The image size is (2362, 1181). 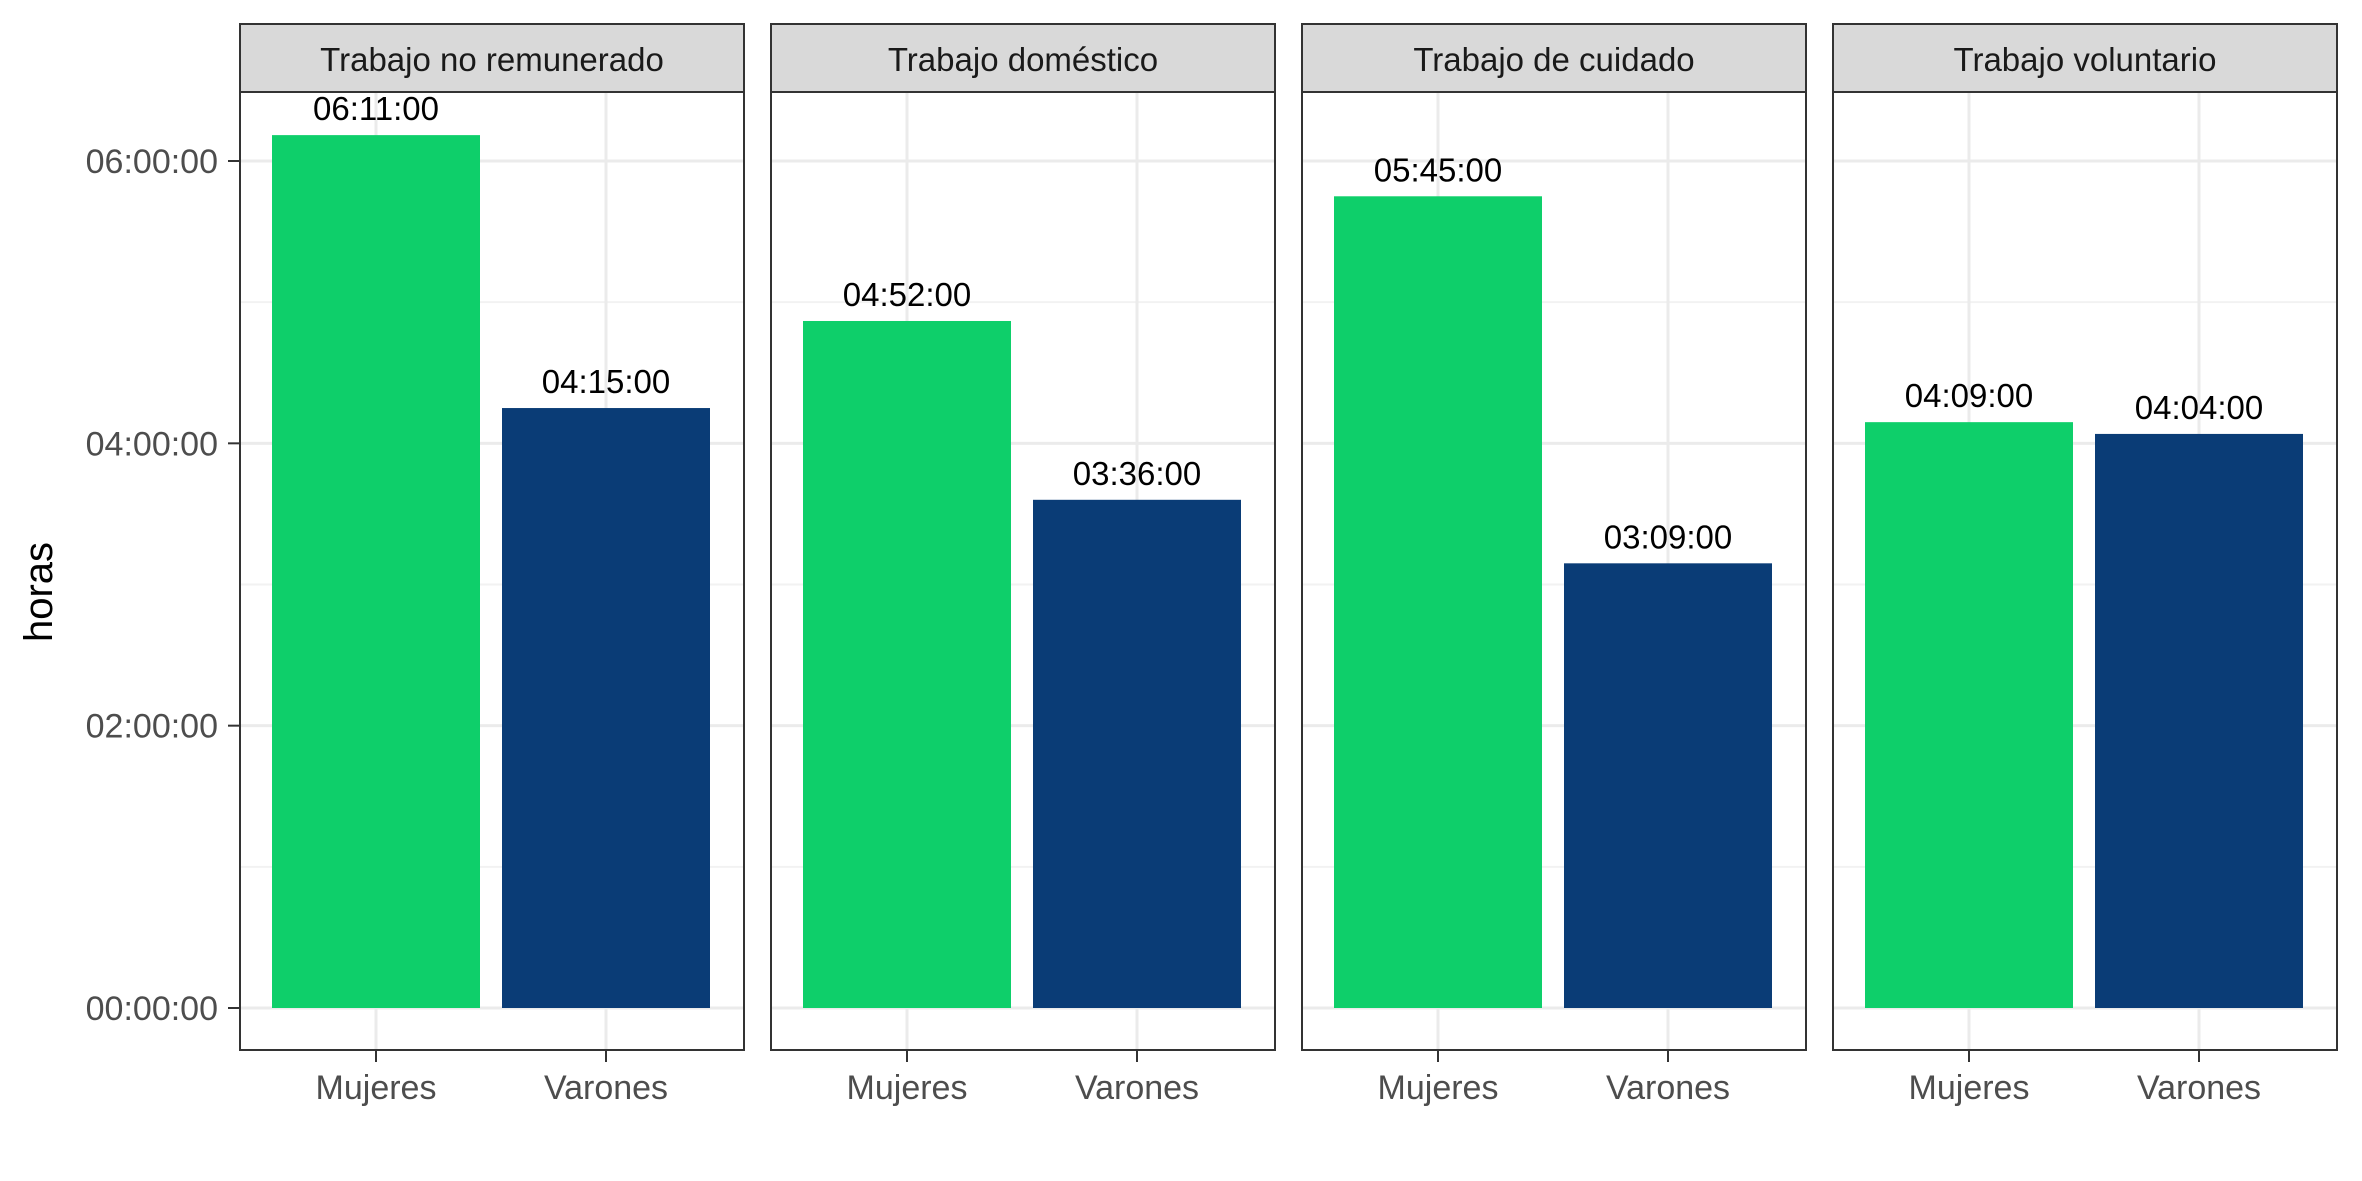 I want to click on y-axis-title: horas, so click(x=39, y=592).